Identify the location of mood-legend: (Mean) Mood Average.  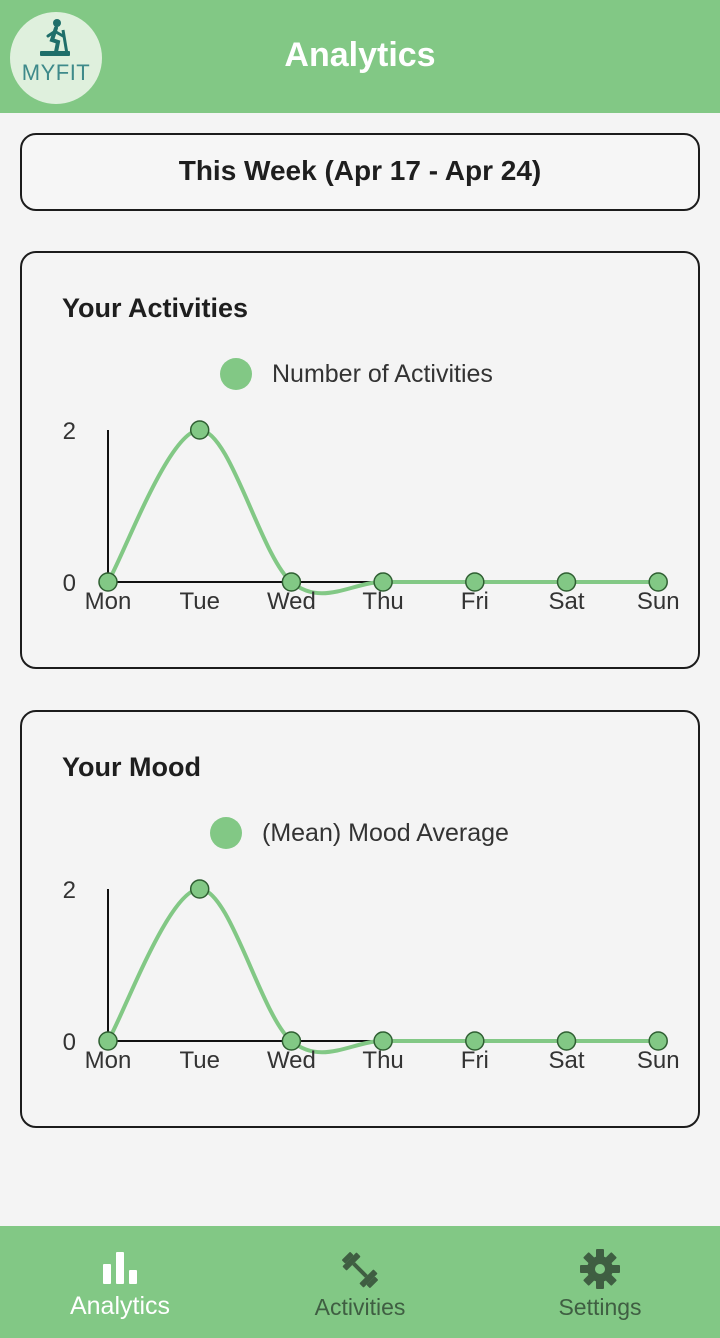
(360, 833).